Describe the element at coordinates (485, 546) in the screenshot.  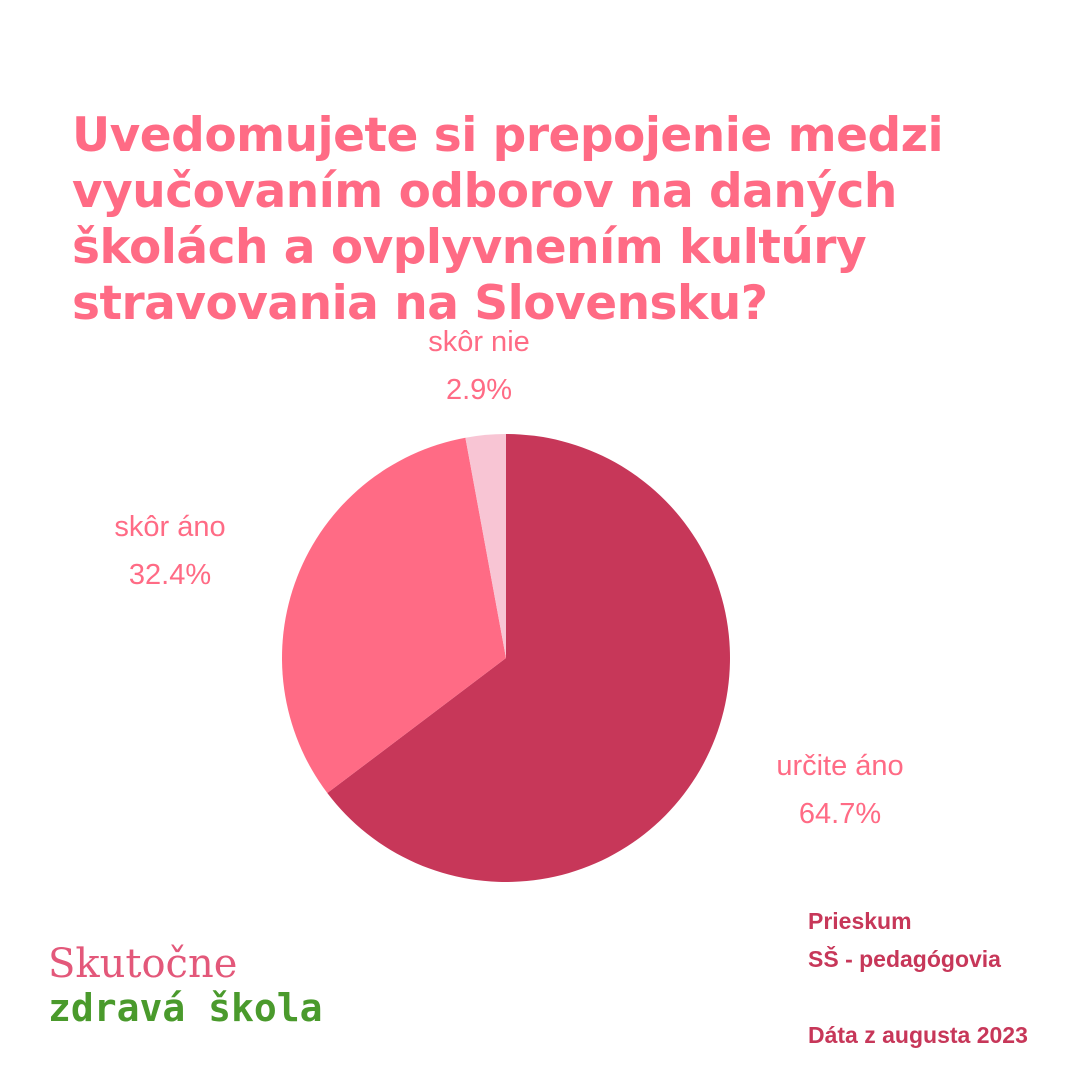
I see `pie-slice-skôr-nie` at that location.